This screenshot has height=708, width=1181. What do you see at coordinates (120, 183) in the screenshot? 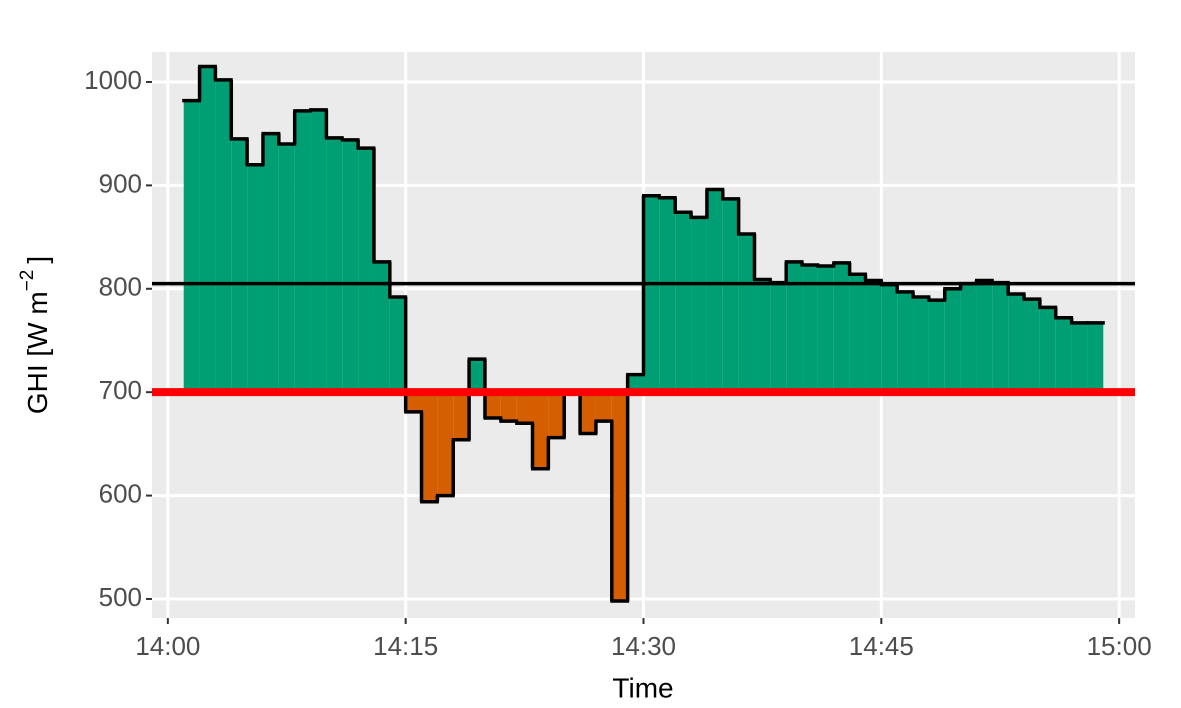
I see `y-tick-label: 900` at bounding box center [120, 183].